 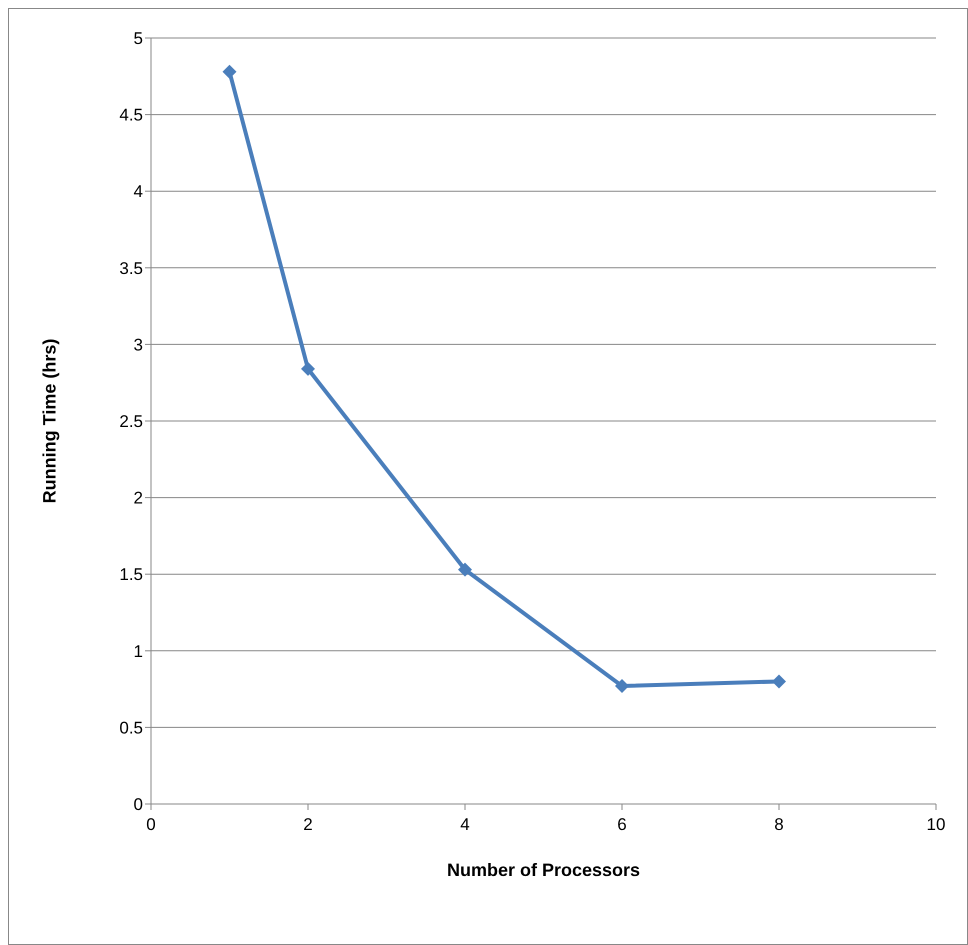 What do you see at coordinates (622, 824) in the screenshot?
I see `x-tick-label: 6` at bounding box center [622, 824].